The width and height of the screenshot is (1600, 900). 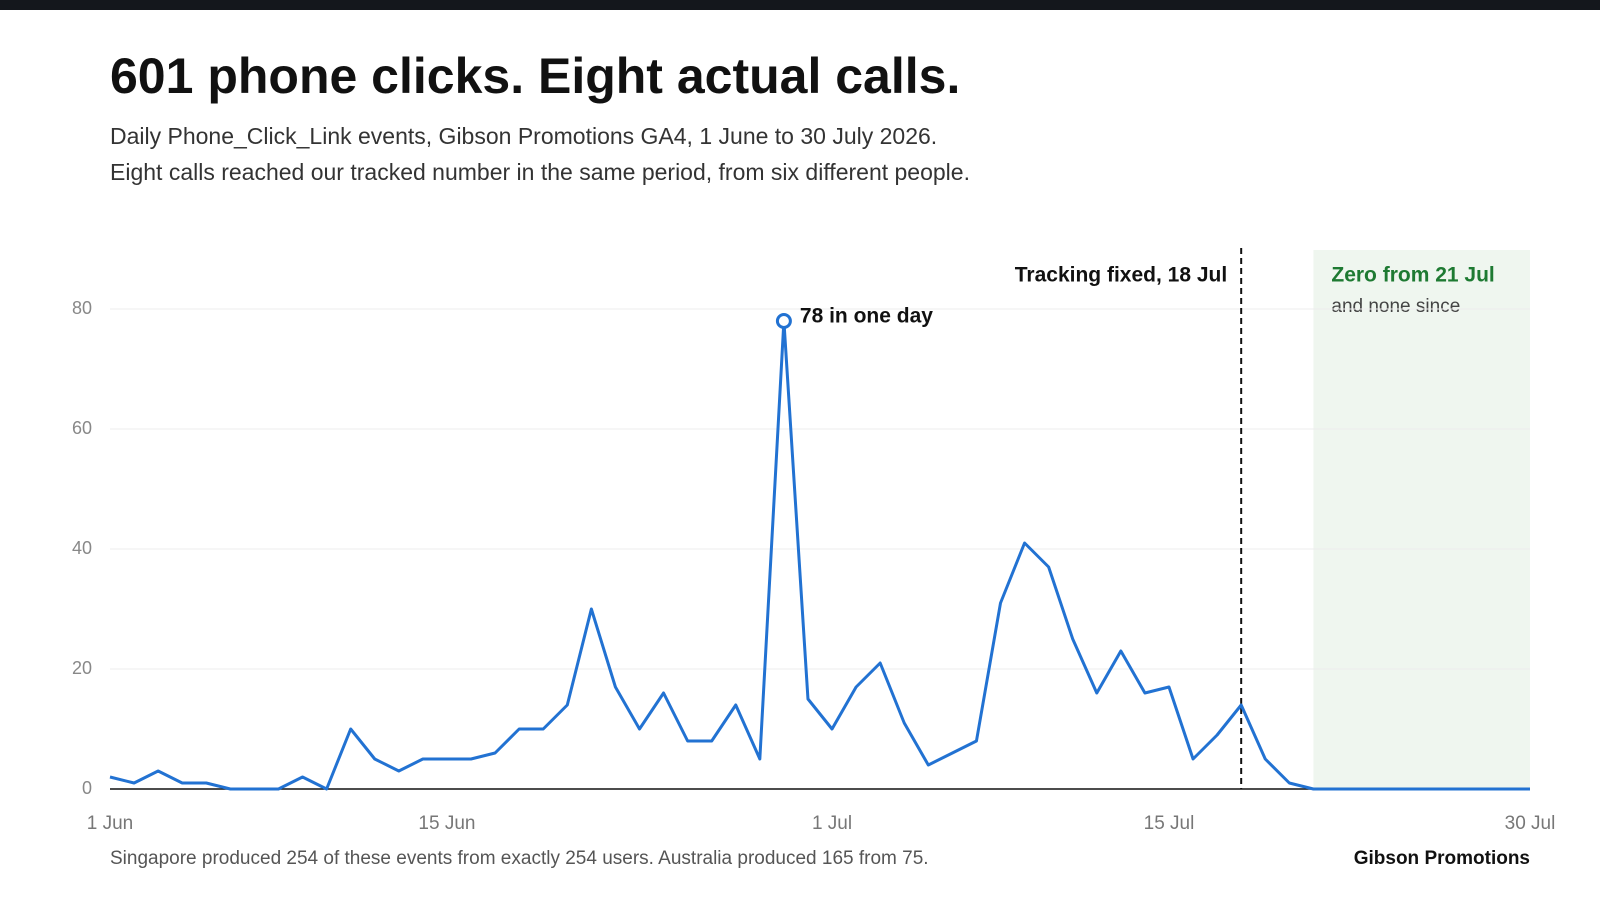 What do you see at coordinates (1530, 823) in the screenshot?
I see `x-tick-label: 30 Jul` at bounding box center [1530, 823].